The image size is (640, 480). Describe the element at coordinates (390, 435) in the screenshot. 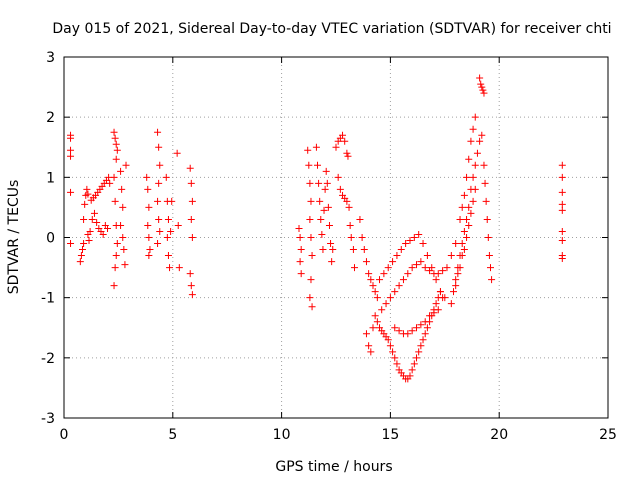

I see `x-tick-label: 15` at that location.